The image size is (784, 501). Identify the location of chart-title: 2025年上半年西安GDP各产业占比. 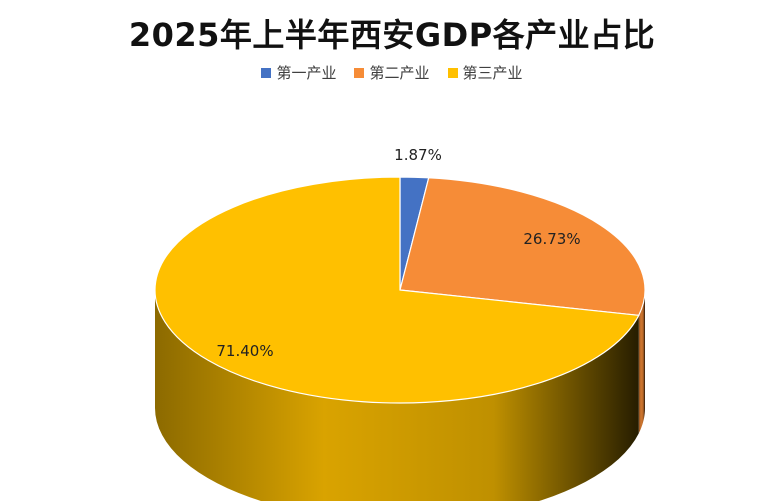
(392, 35).